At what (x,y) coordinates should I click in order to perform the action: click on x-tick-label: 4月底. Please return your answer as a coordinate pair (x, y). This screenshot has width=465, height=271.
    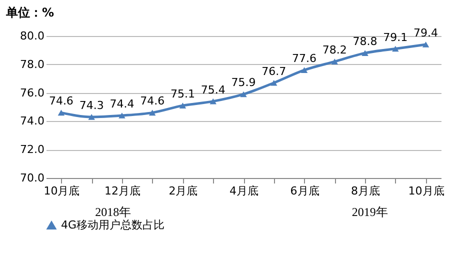
    Looking at the image, I should click on (244, 191).